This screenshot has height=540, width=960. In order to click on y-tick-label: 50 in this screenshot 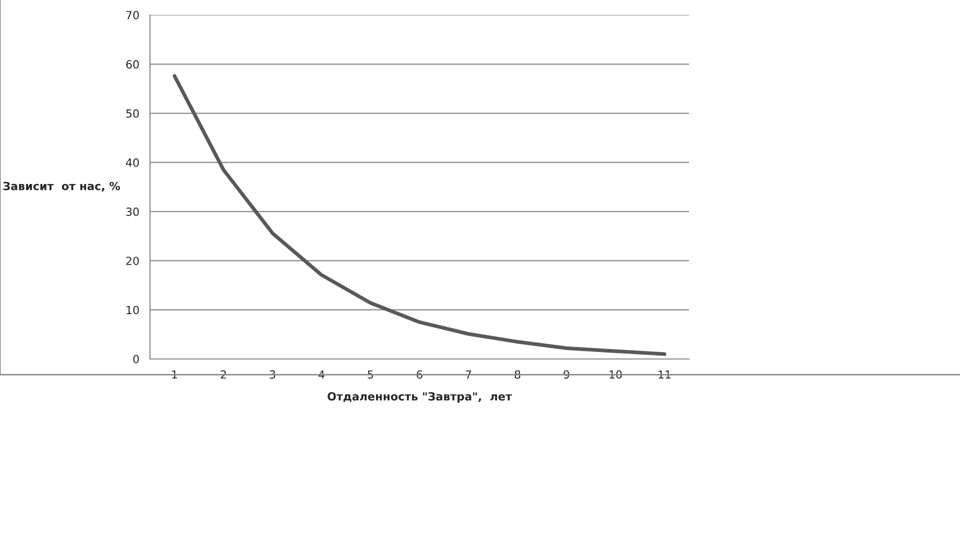, I will do `click(132, 113)`.